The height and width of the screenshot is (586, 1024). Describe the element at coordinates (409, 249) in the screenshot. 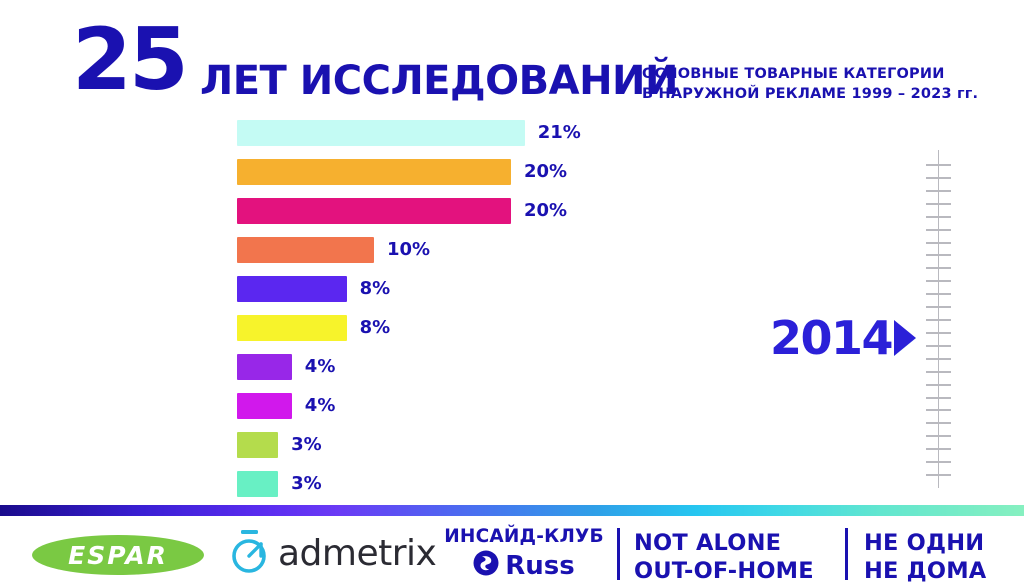

I see `bar-value-label: 10%` at that location.